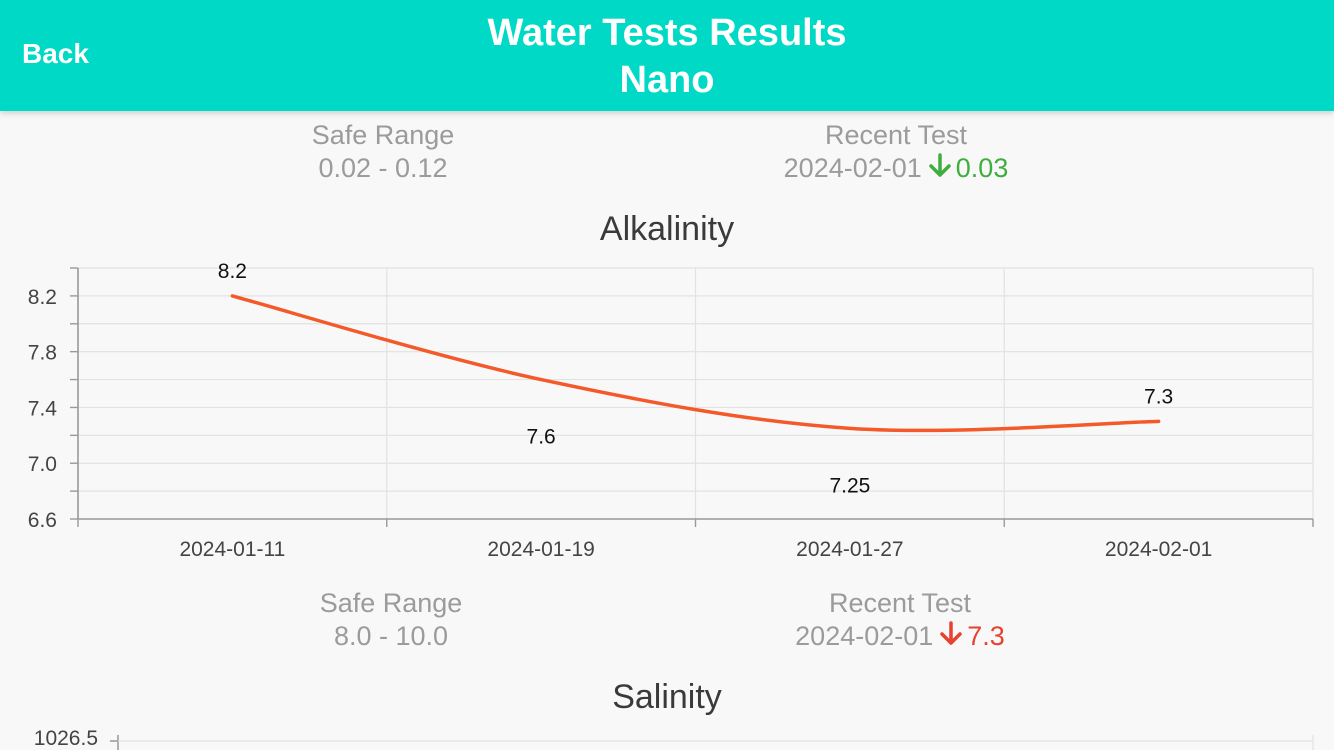 The width and height of the screenshot is (1334, 750). What do you see at coordinates (852, 168) in the screenshot?
I see `recent-test-date: 2024-02-01` at bounding box center [852, 168].